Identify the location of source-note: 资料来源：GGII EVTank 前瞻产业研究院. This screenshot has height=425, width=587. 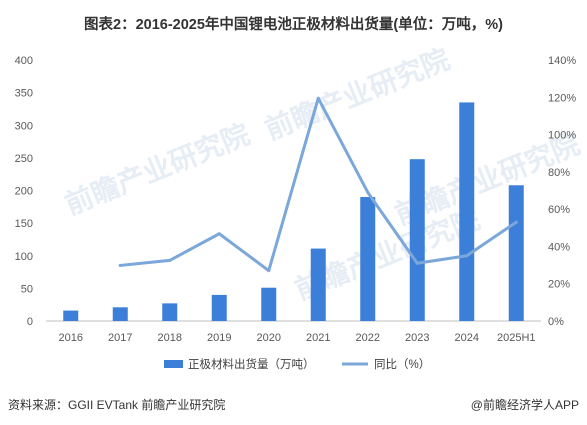
(117, 405).